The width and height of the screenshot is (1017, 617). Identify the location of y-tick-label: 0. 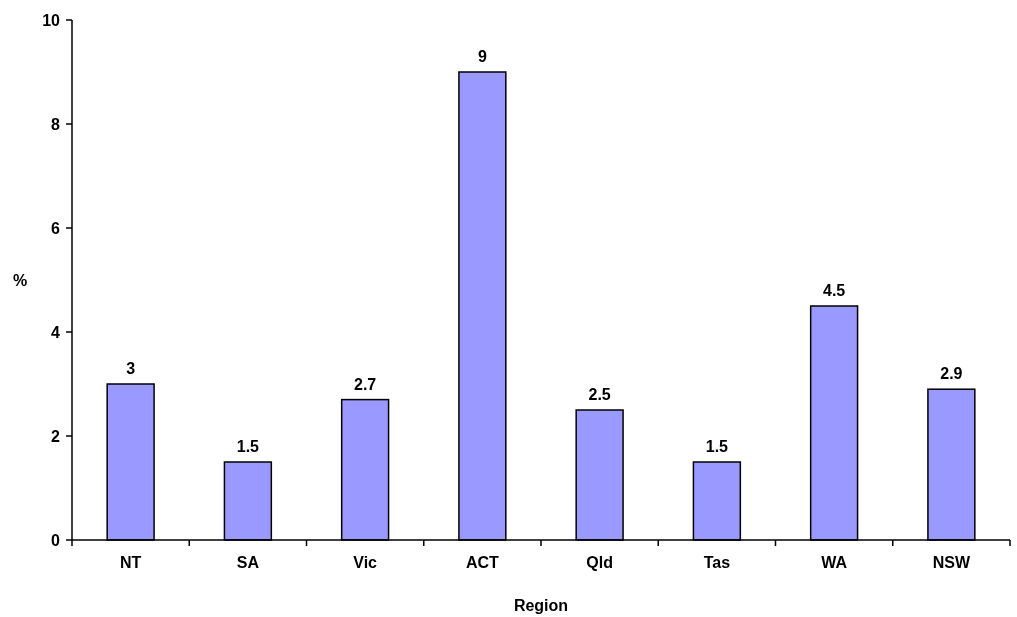
(56, 540).